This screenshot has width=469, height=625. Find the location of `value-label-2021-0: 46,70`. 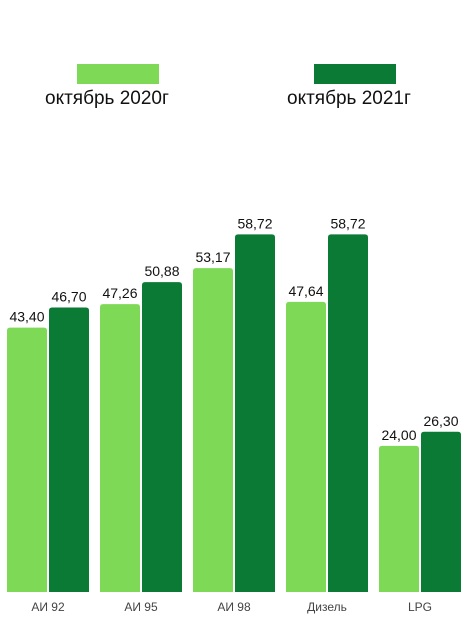

value-label-2021-0: 46,70 is located at coordinates (68, 297).